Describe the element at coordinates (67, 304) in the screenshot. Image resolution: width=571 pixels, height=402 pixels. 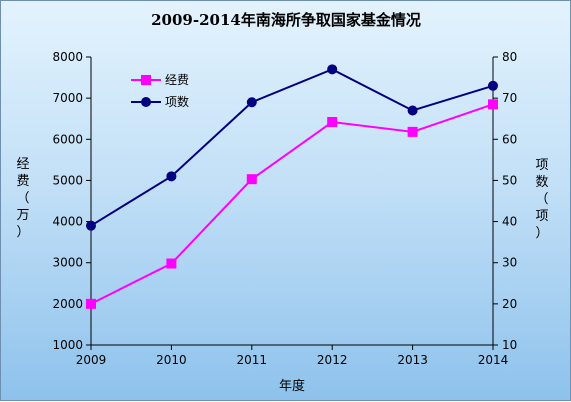
I see `y-left-tick-label: 2000` at that location.